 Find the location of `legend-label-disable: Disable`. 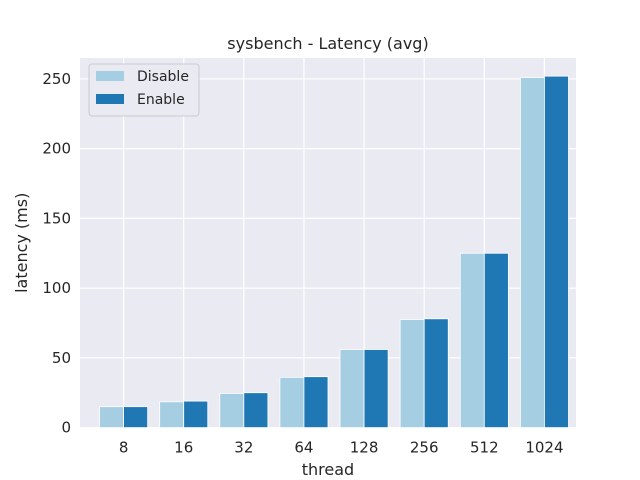

legend-label-disable: Disable is located at coordinates (163, 77).